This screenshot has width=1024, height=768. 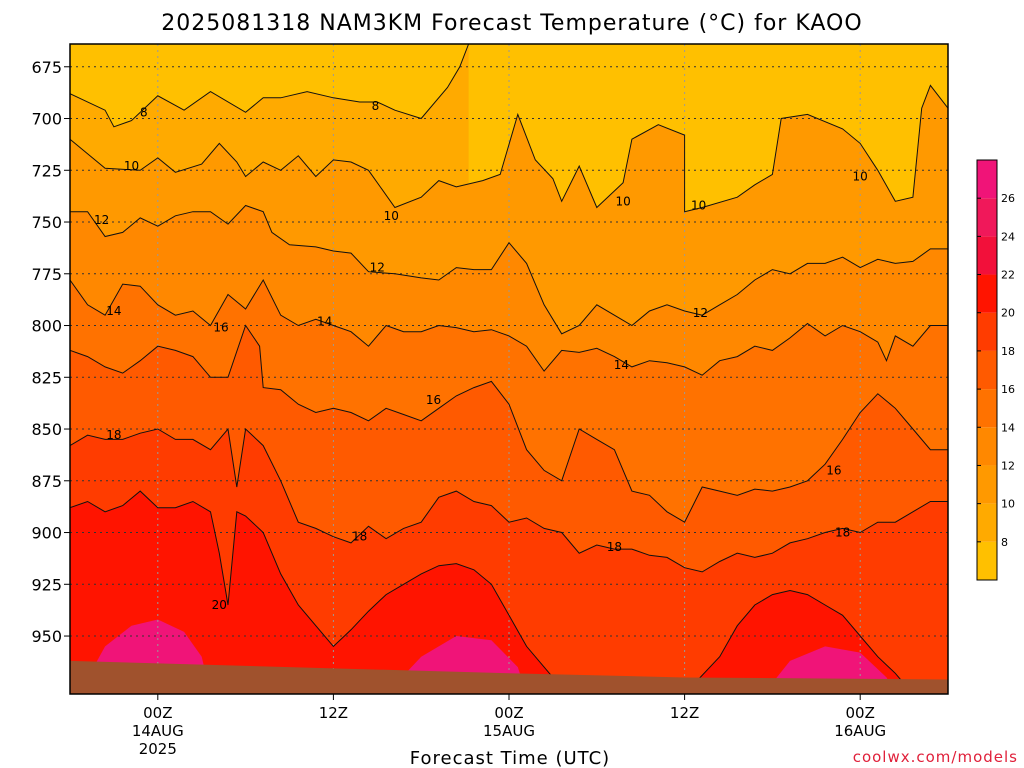 I want to click on colorbar-label: 18, so click(x=1008, y=351).